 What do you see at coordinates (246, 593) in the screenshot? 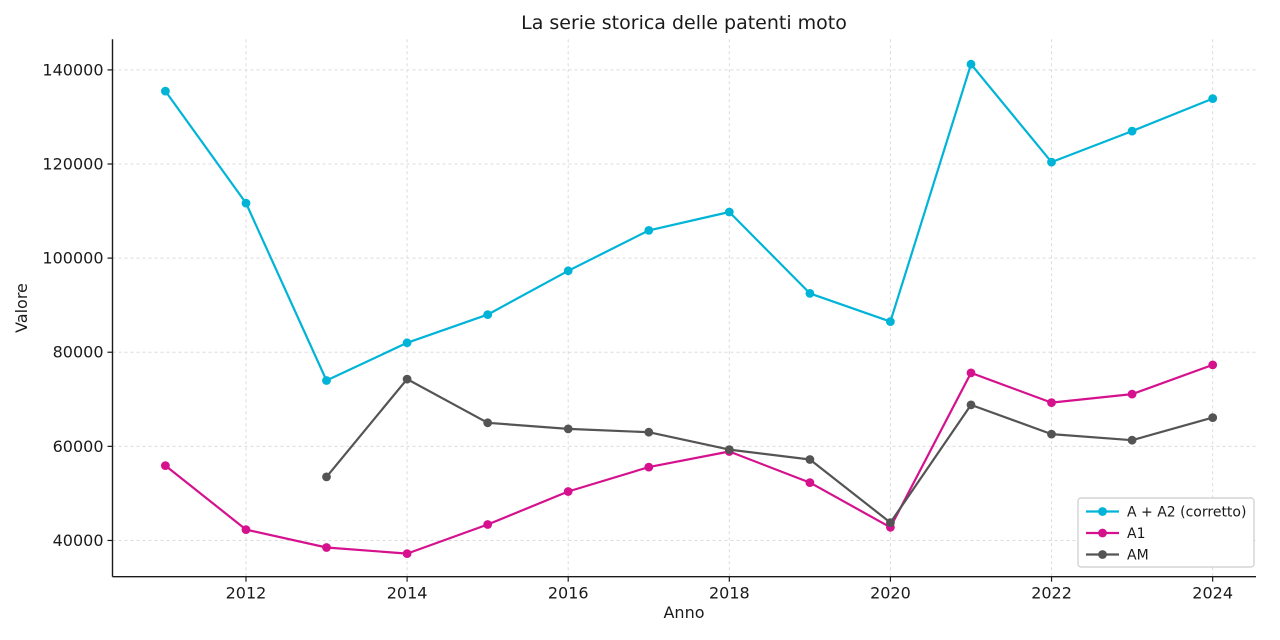
I see `x-tick-label: 2012` at bounding box center [246, 593].